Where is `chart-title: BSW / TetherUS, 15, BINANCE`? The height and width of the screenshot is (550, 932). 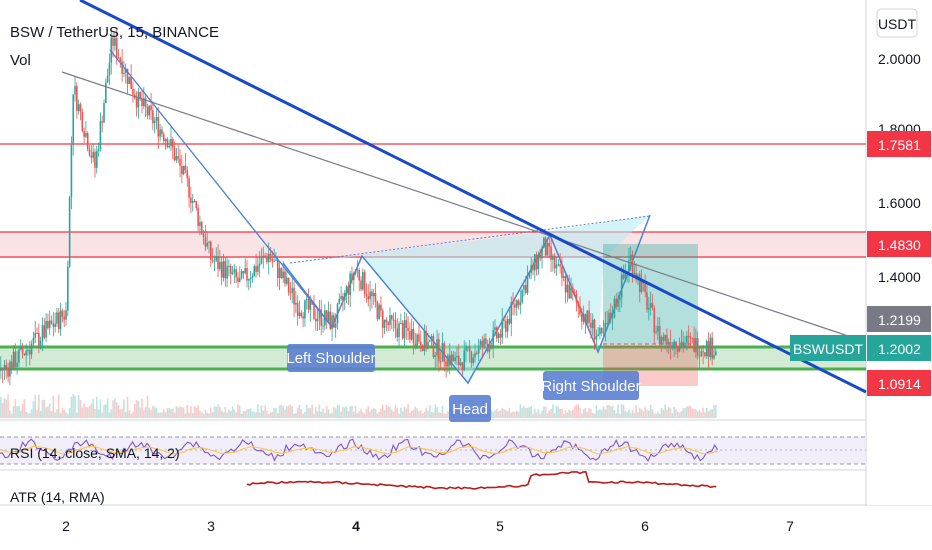
chart-title: BSW / TetherUS, 15, BINANCE is located at coordinates (114, 32).